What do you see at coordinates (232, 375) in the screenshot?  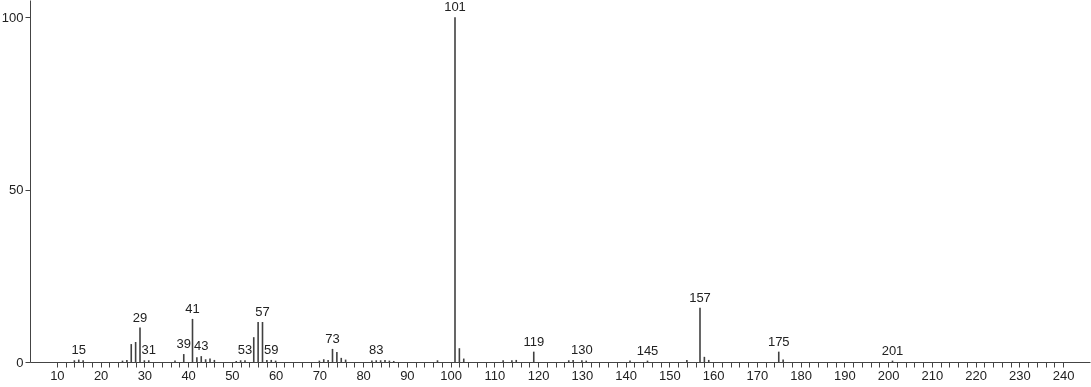 I see `x-tick-label: 50` at bounding box center [232, 375].